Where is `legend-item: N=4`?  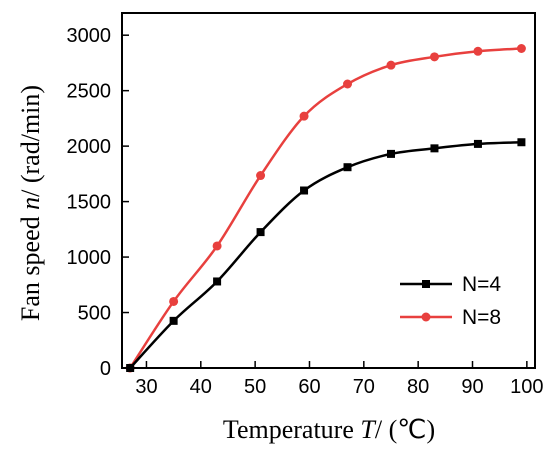
legend-item: N=4 is located at coordinates (450, 284).